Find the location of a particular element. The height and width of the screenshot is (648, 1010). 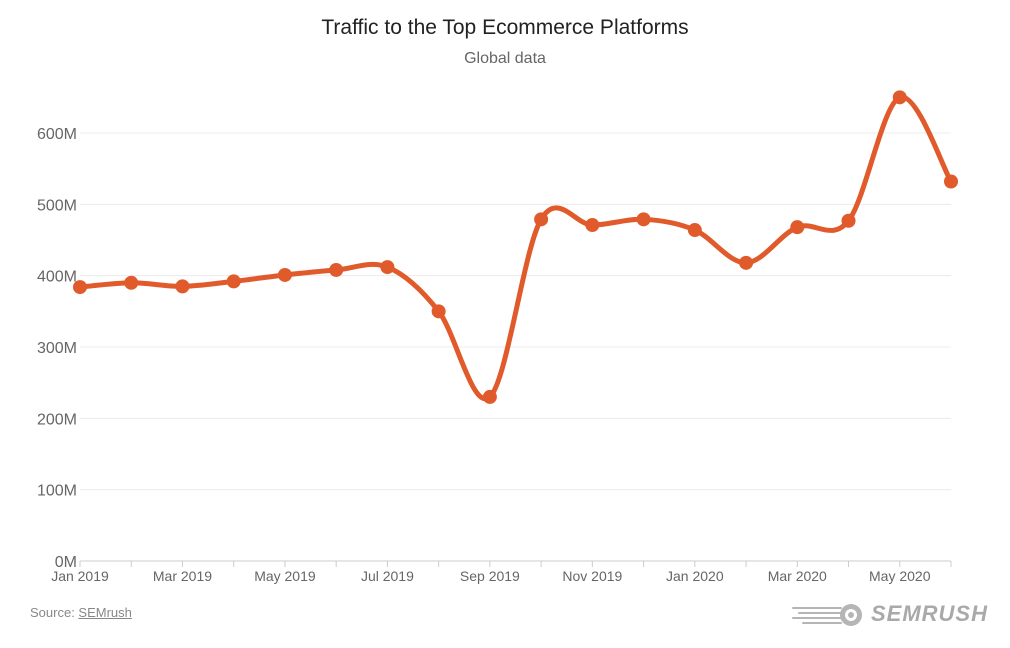

y-axis-labels: 0M 100M 200M 300M 400M 500M 600M is located at coordinates (57, 348).